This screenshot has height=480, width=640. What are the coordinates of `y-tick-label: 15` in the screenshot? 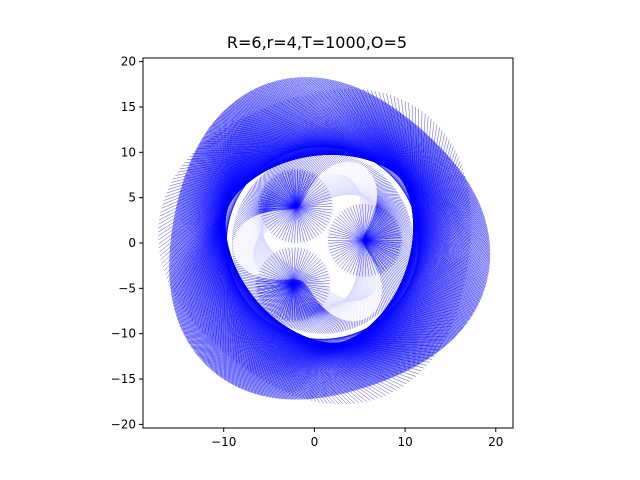 It's located at (128, 107).